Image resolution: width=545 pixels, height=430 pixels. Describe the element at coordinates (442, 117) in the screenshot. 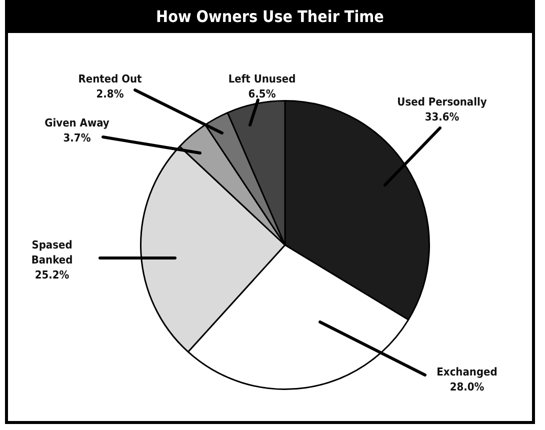

I see `data-label: 33.6%` at that location.